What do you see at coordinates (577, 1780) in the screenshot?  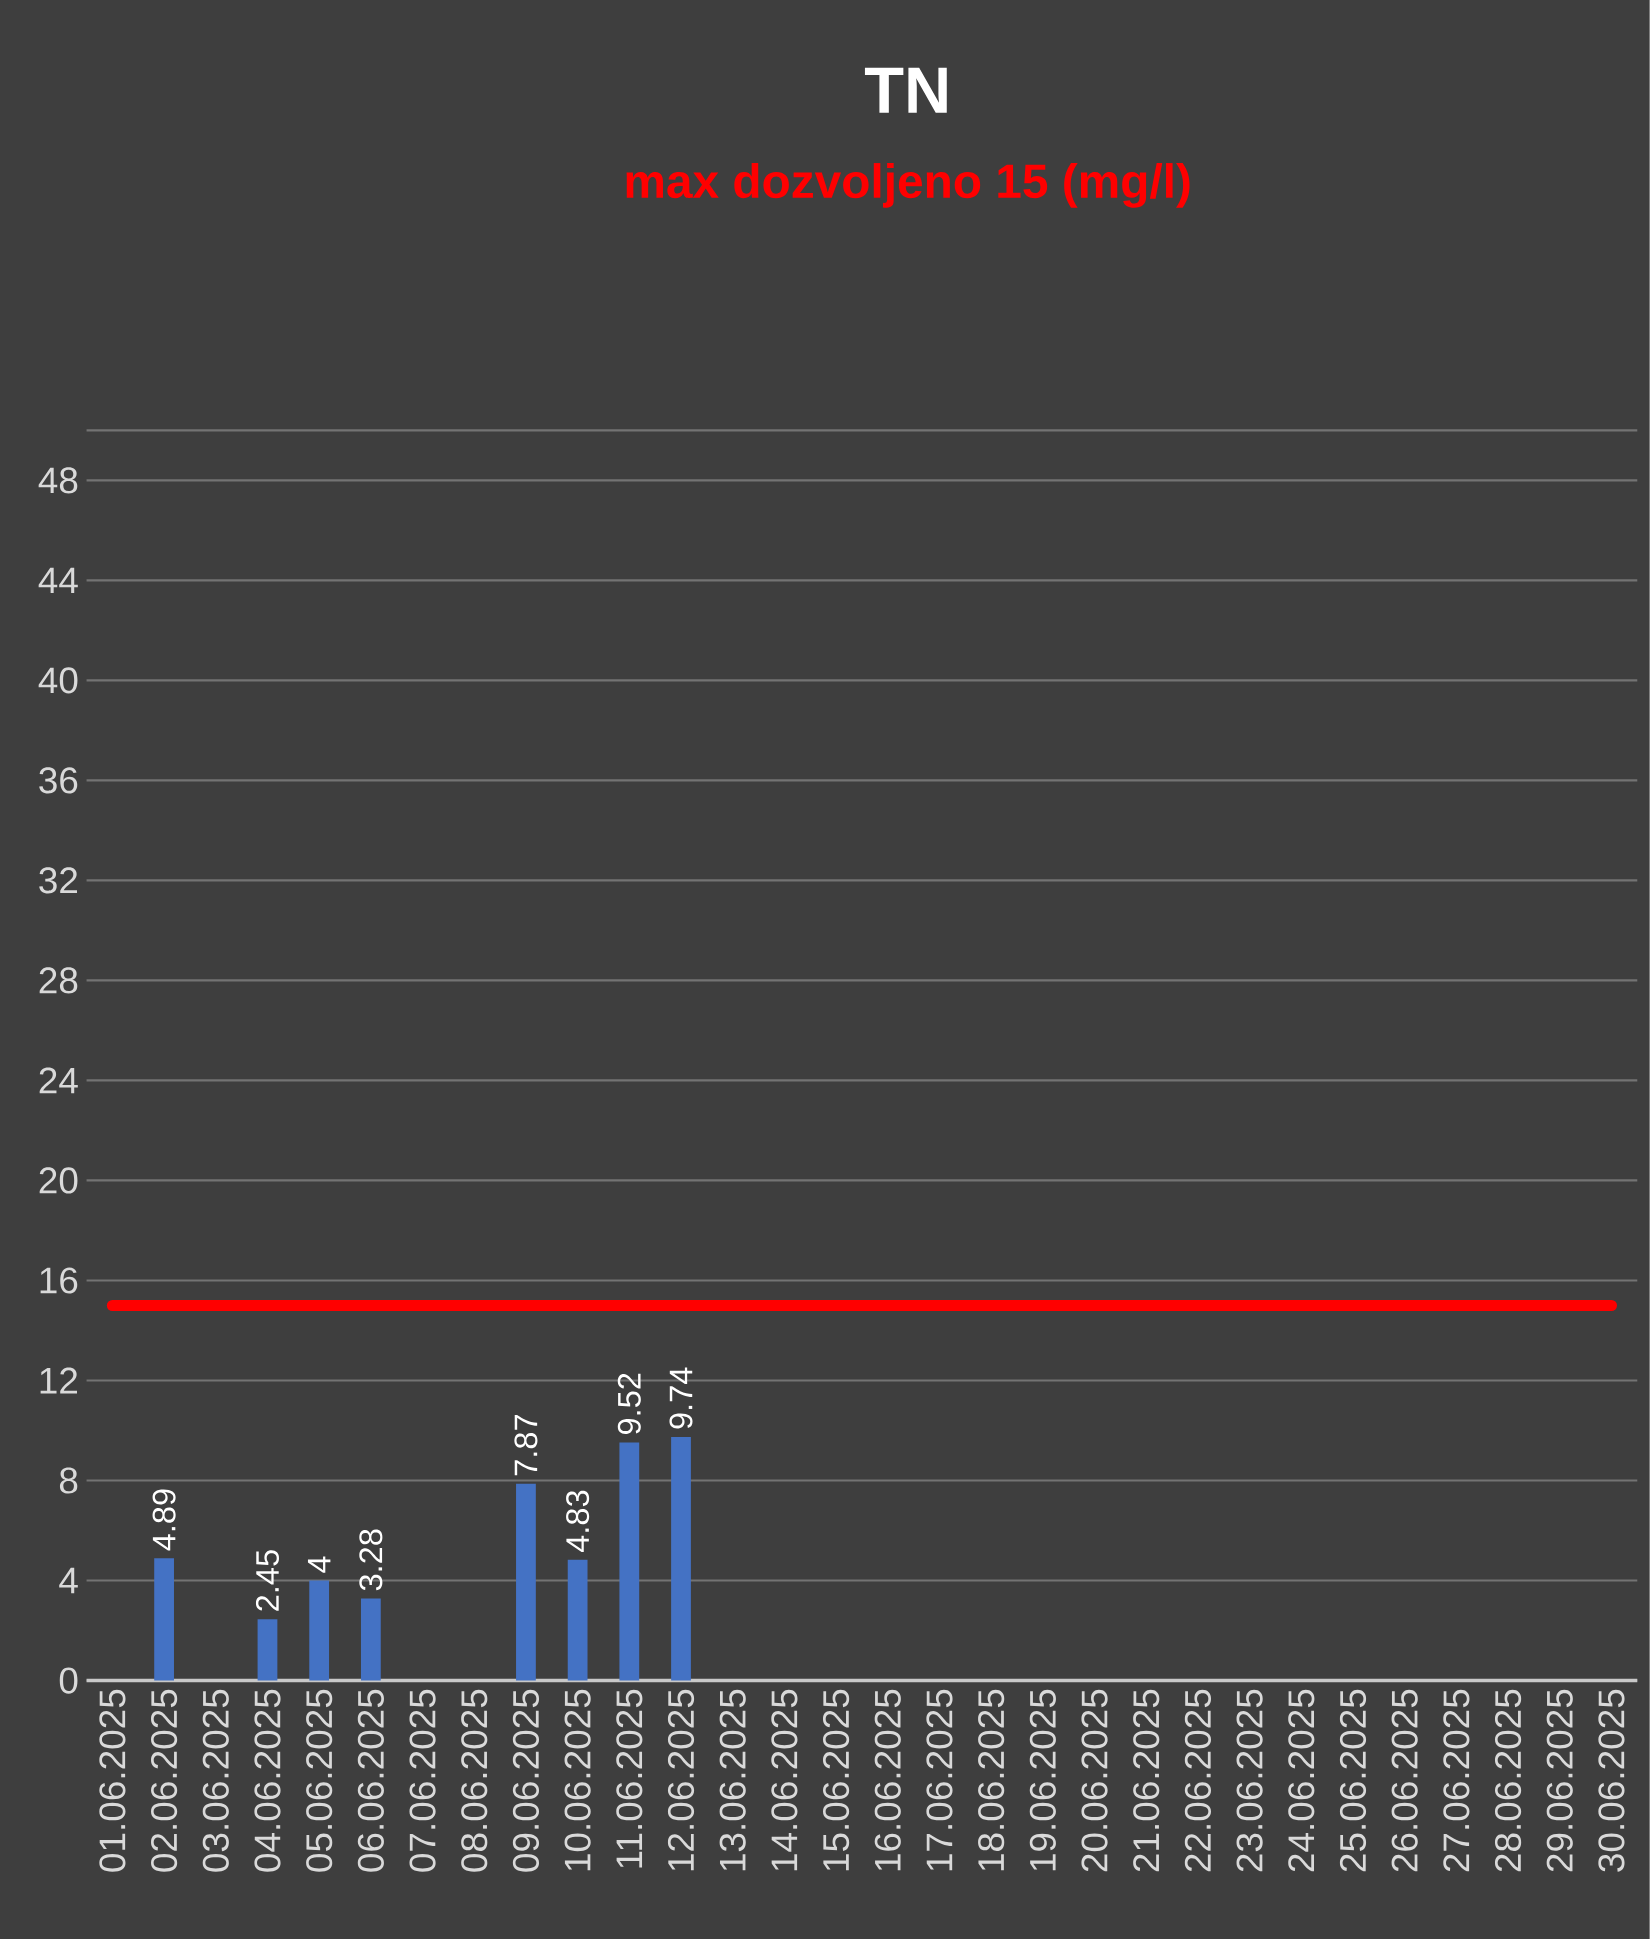 I see `x-tick-label: 10.06.2025` at bounding box center [577, 1780].